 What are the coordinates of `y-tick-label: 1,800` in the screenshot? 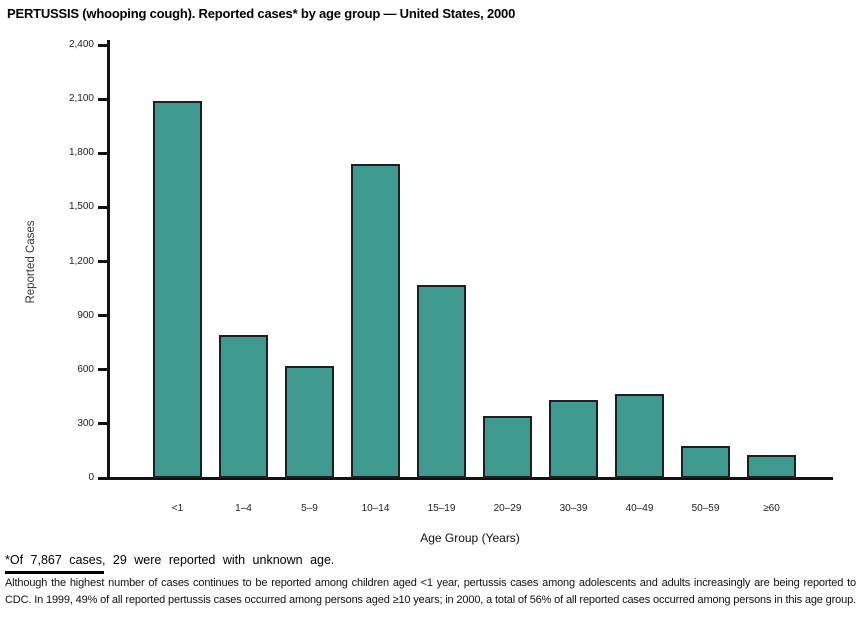 It's located at (81, 153).